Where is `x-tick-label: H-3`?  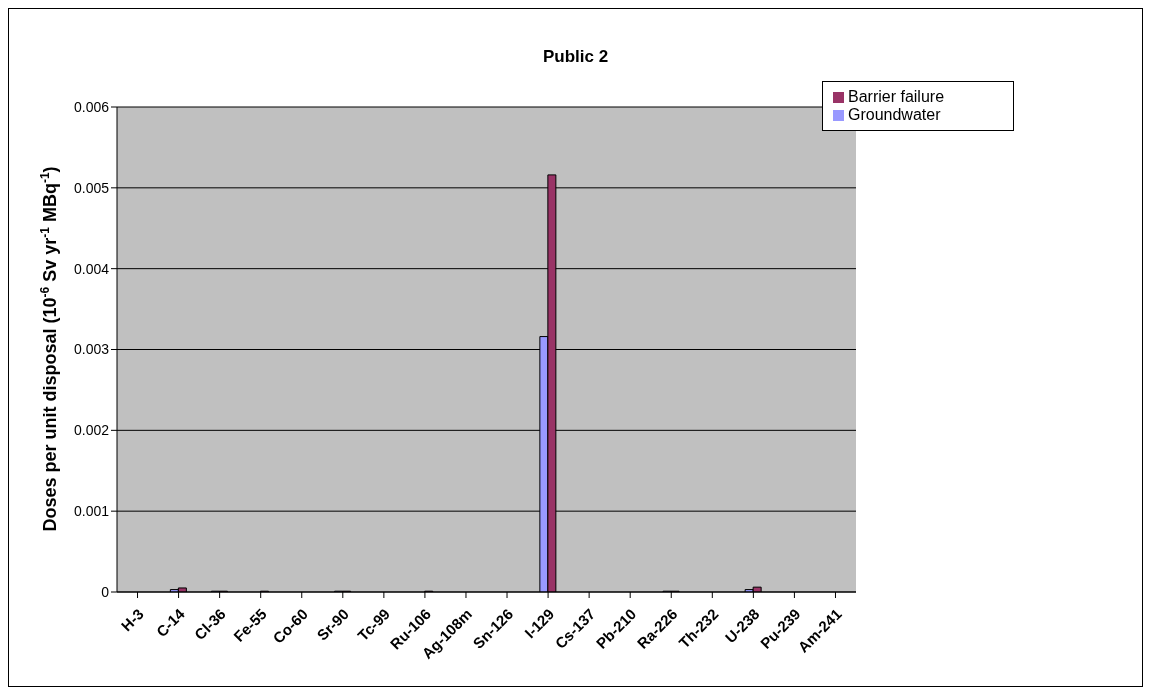
x-tick-label: H-3 is located at coordinates (132, 620).